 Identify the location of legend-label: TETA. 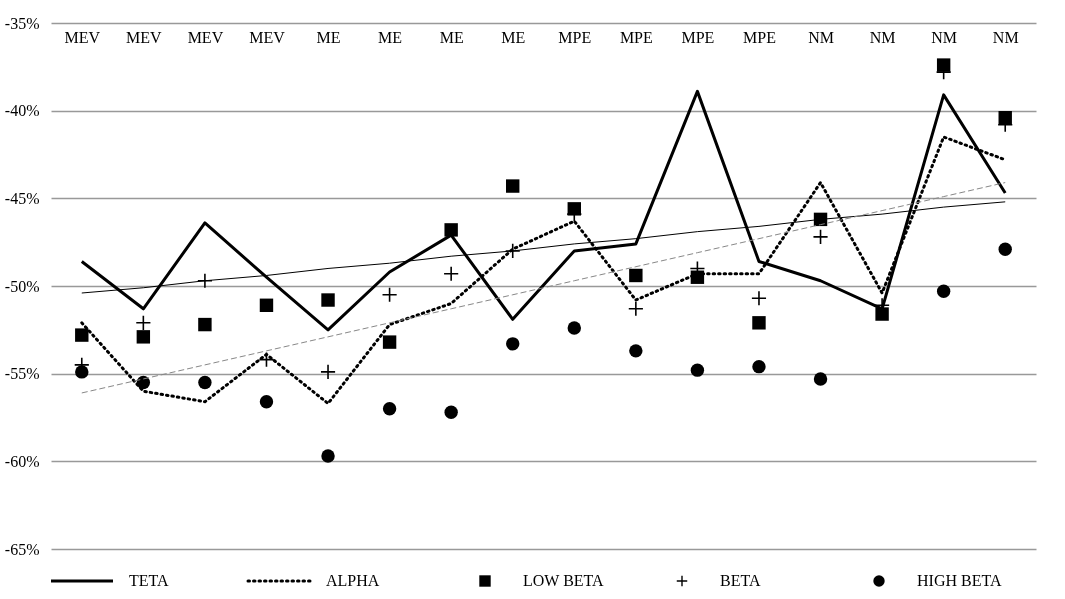
(149, 580).